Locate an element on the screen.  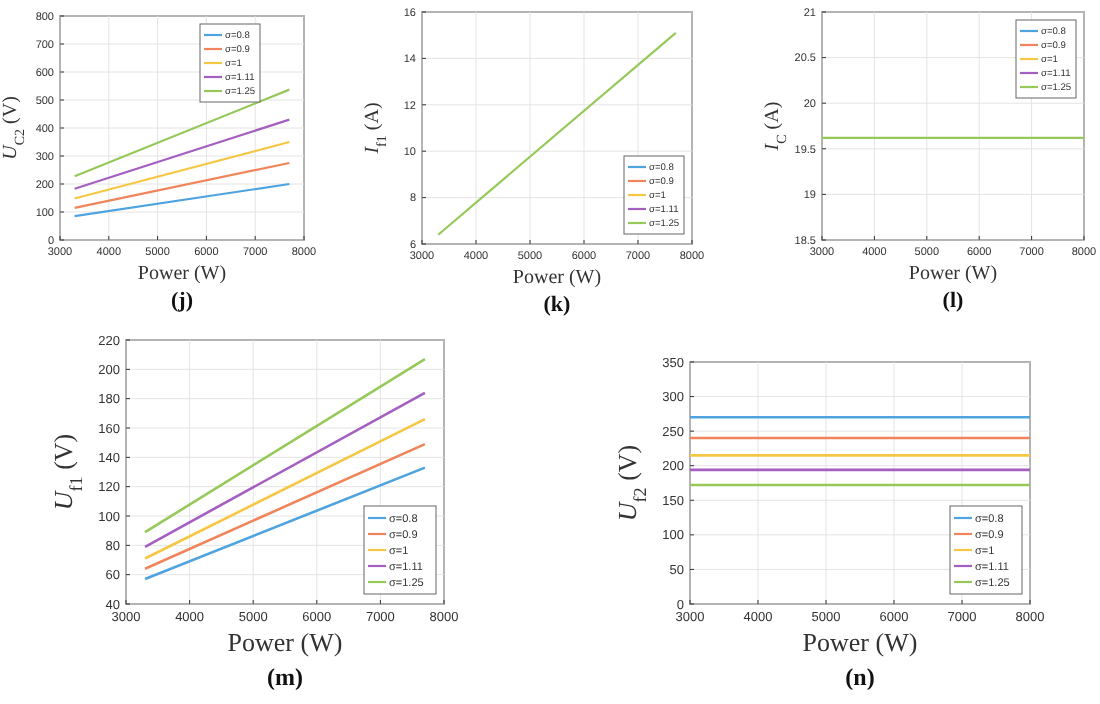
text: (j) is located at coordinates (182, 301).